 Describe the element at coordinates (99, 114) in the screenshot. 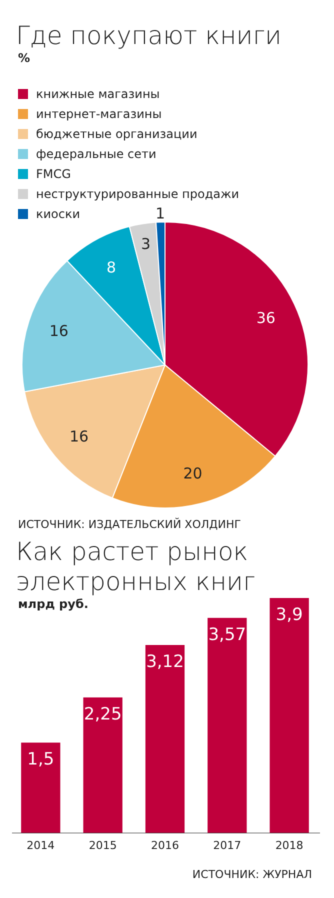

I see `legend-label: интернет-магазины` at that location.